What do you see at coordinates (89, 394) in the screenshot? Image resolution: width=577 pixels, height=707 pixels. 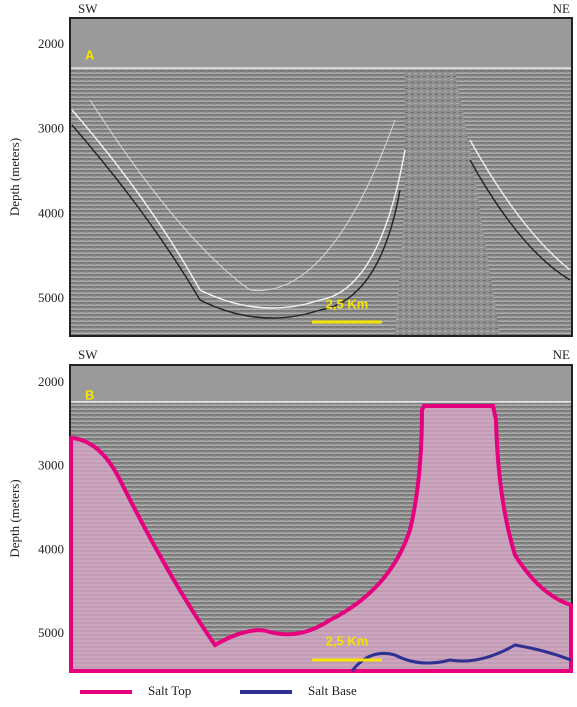 I see `panel-letter: B` at bounding box center [89, 394].